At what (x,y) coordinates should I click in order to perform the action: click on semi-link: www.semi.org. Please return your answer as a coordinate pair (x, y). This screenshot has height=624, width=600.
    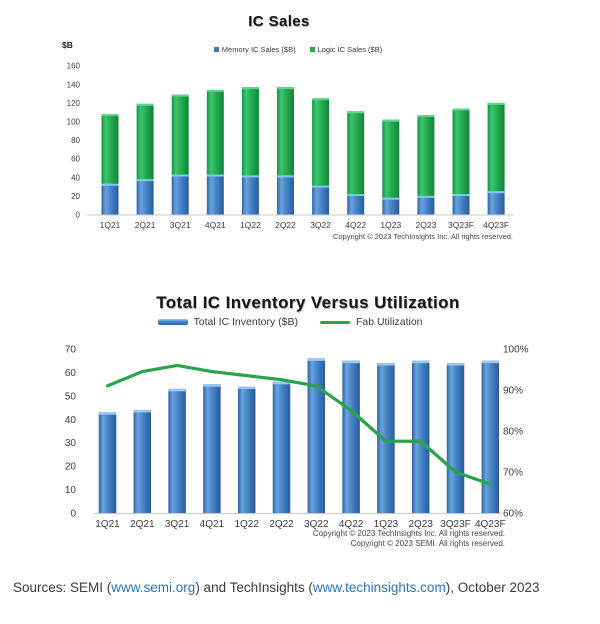
    Looking at the image, I should click on (153, 587).